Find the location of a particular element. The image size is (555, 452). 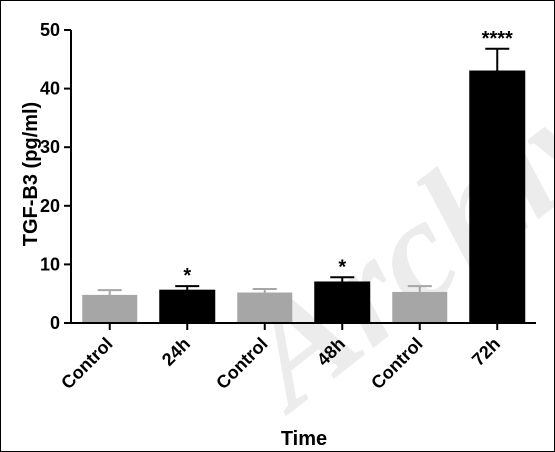

x-tick-label: Control is located at coordinates (86, 363).